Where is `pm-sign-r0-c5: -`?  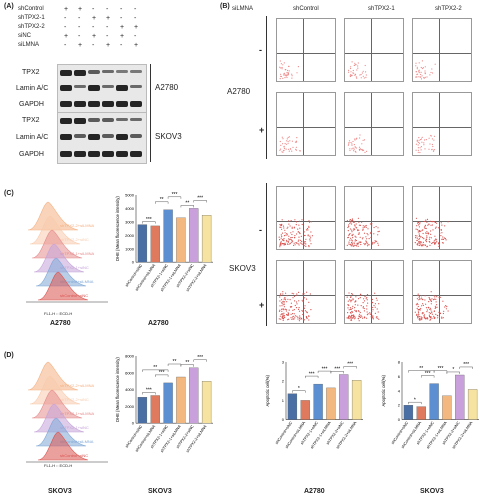
pm-sign-r0-c5: - is located at coordinates (135, 9).